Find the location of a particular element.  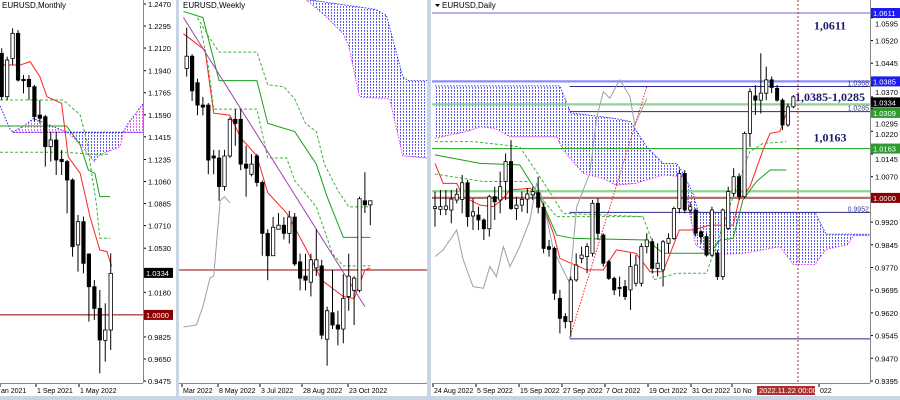

monthly-plot-area is located at coordinates (71, 201).